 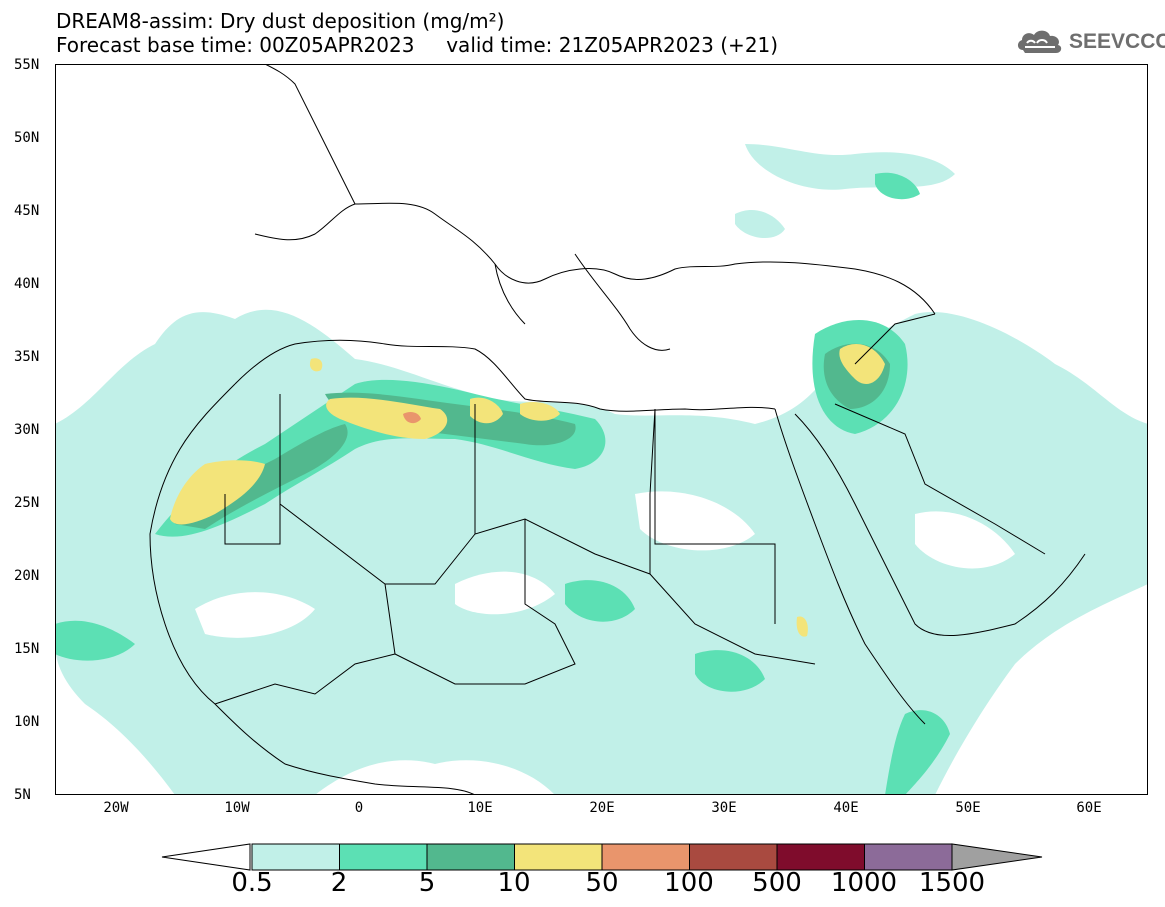 I want to click on lat-label: 35N, so click(x=27, y=357).